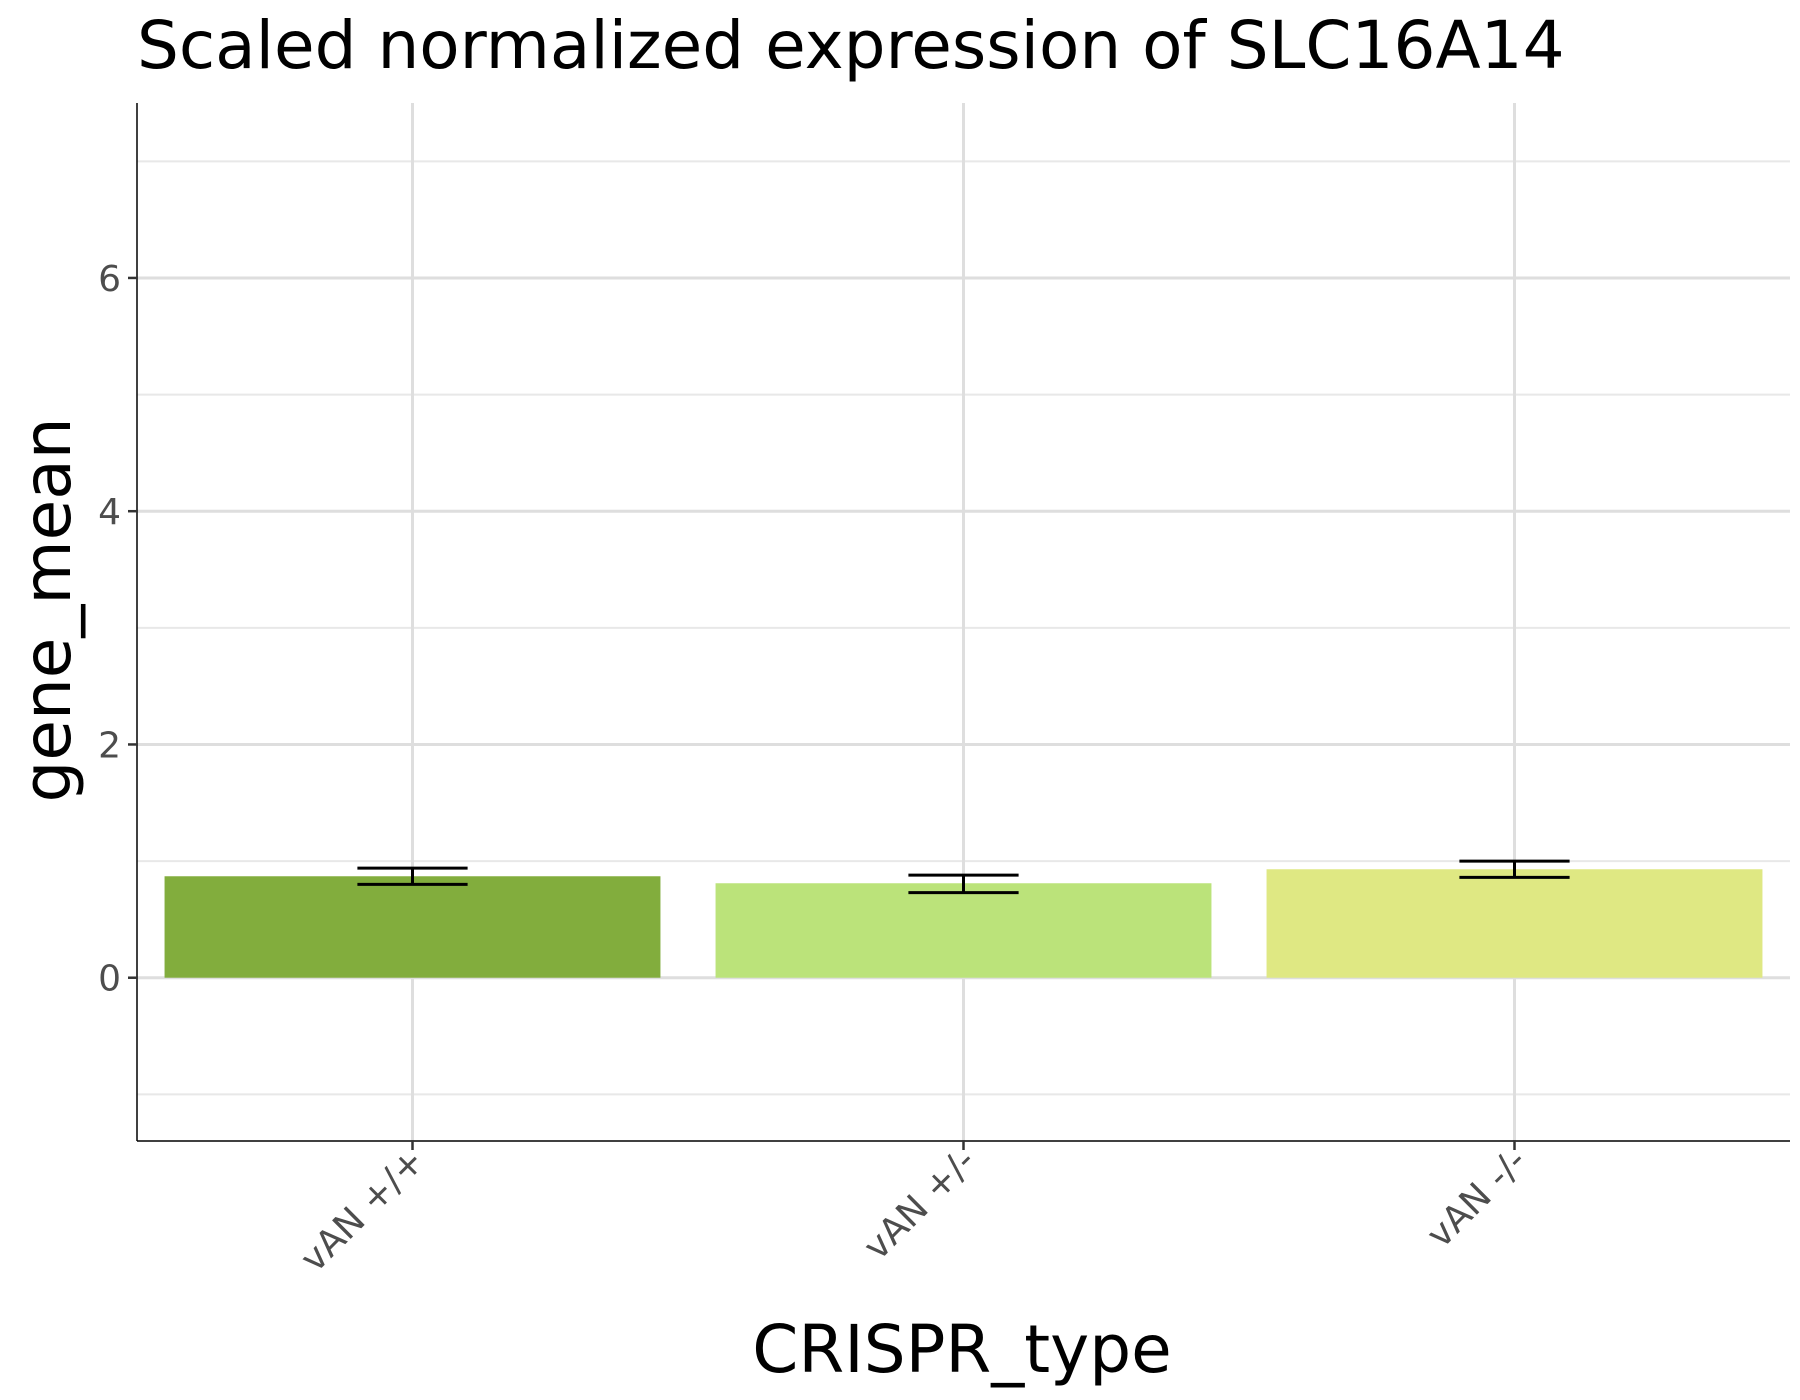  I want to click on y-tick-label: 6, so click(109, 279).